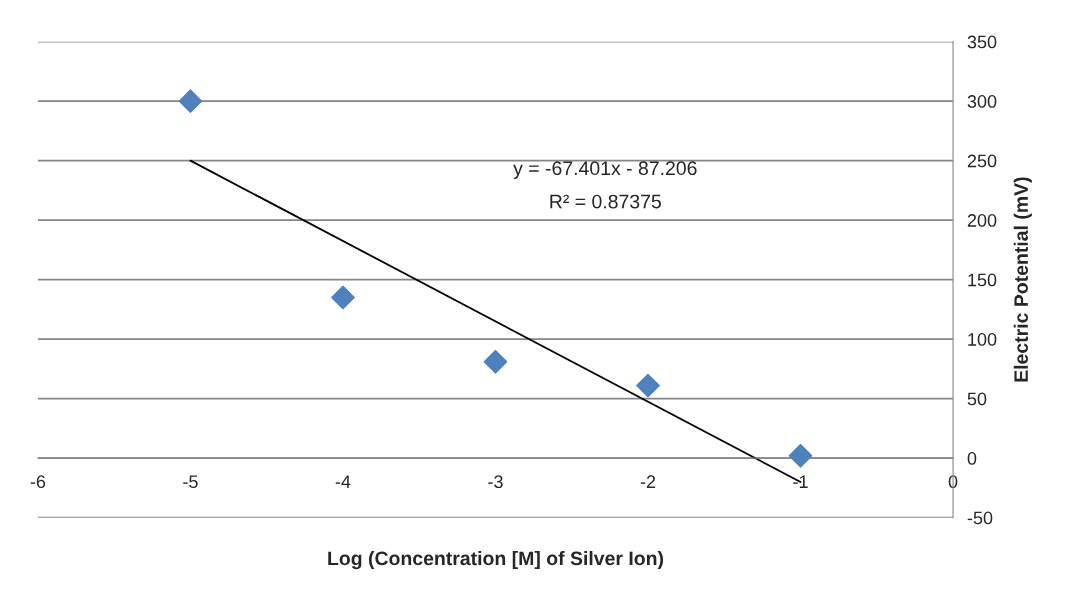 The height and width of the screenshot is (595, 1083). Describe the element at coordinates (800, 481) in the screenshot. I see `x-tick-label: -1` at that location.